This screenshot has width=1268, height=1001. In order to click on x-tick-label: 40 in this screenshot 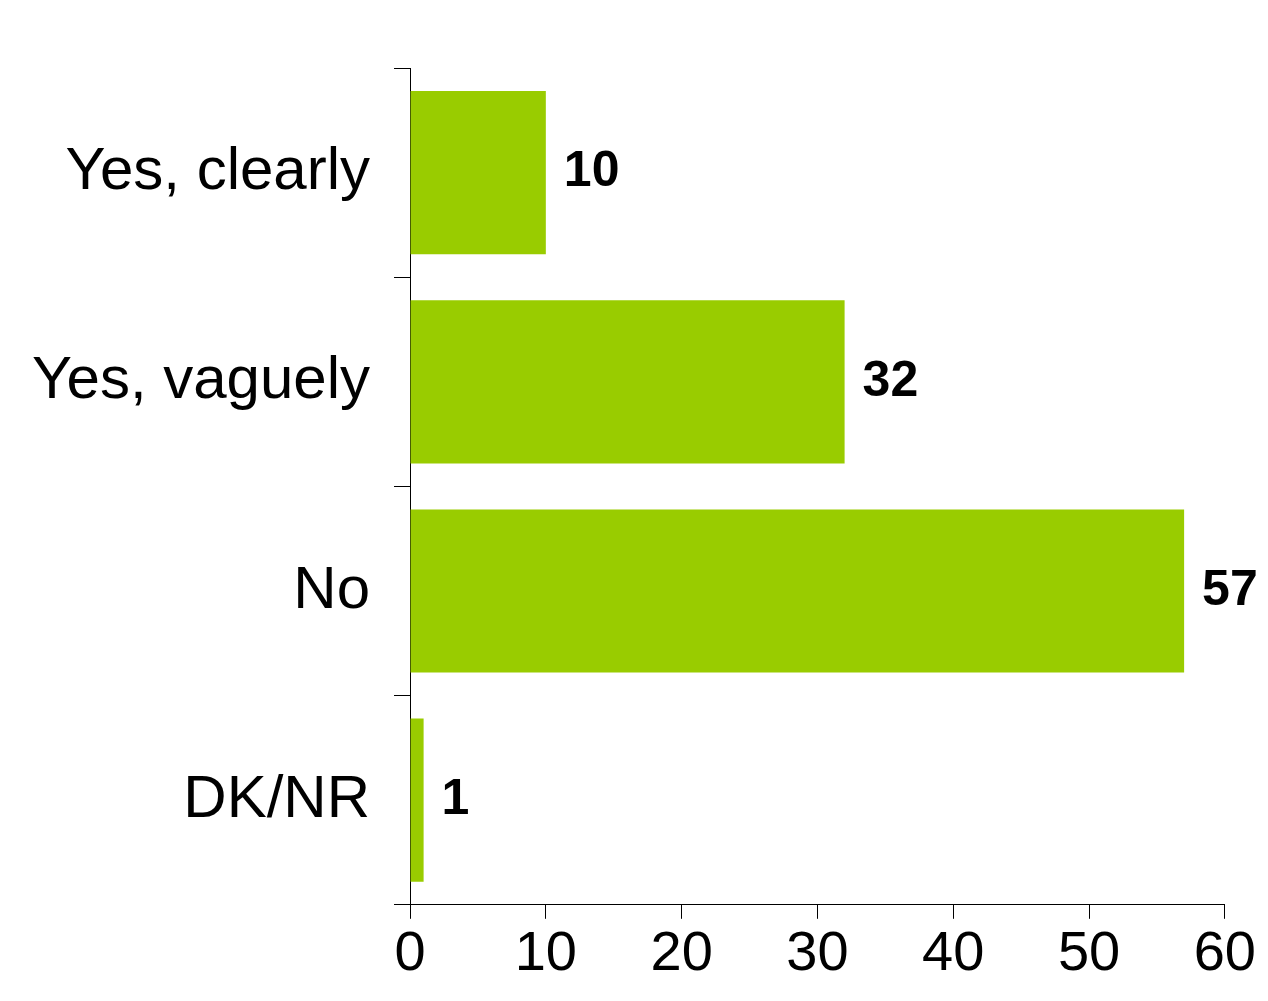, I will do `click(953, 950)`.